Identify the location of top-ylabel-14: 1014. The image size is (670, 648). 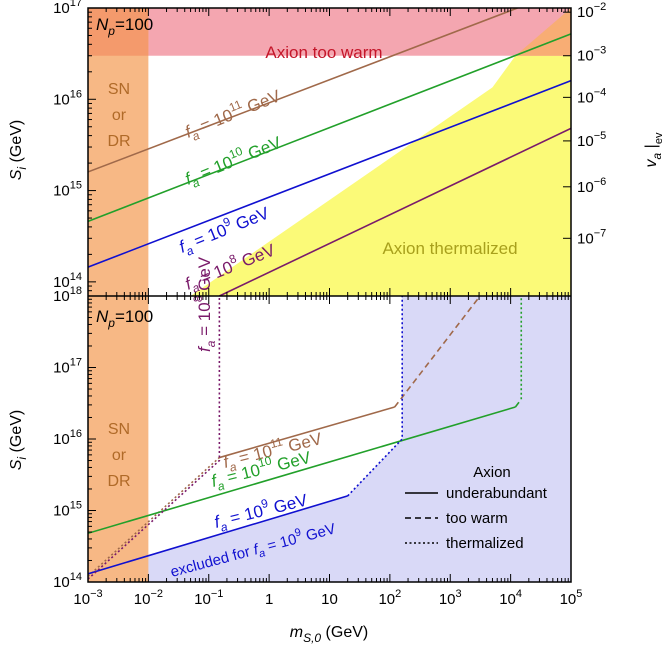
(67, 281).